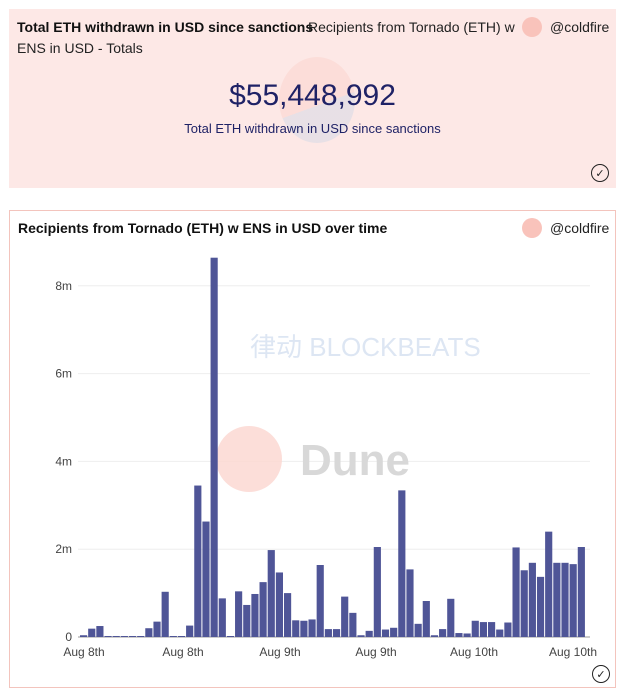  What do you see at coordinates (63, 461) in the screenshot?
I see `y-tick-label: 4m` at bounding box center [63, 461].